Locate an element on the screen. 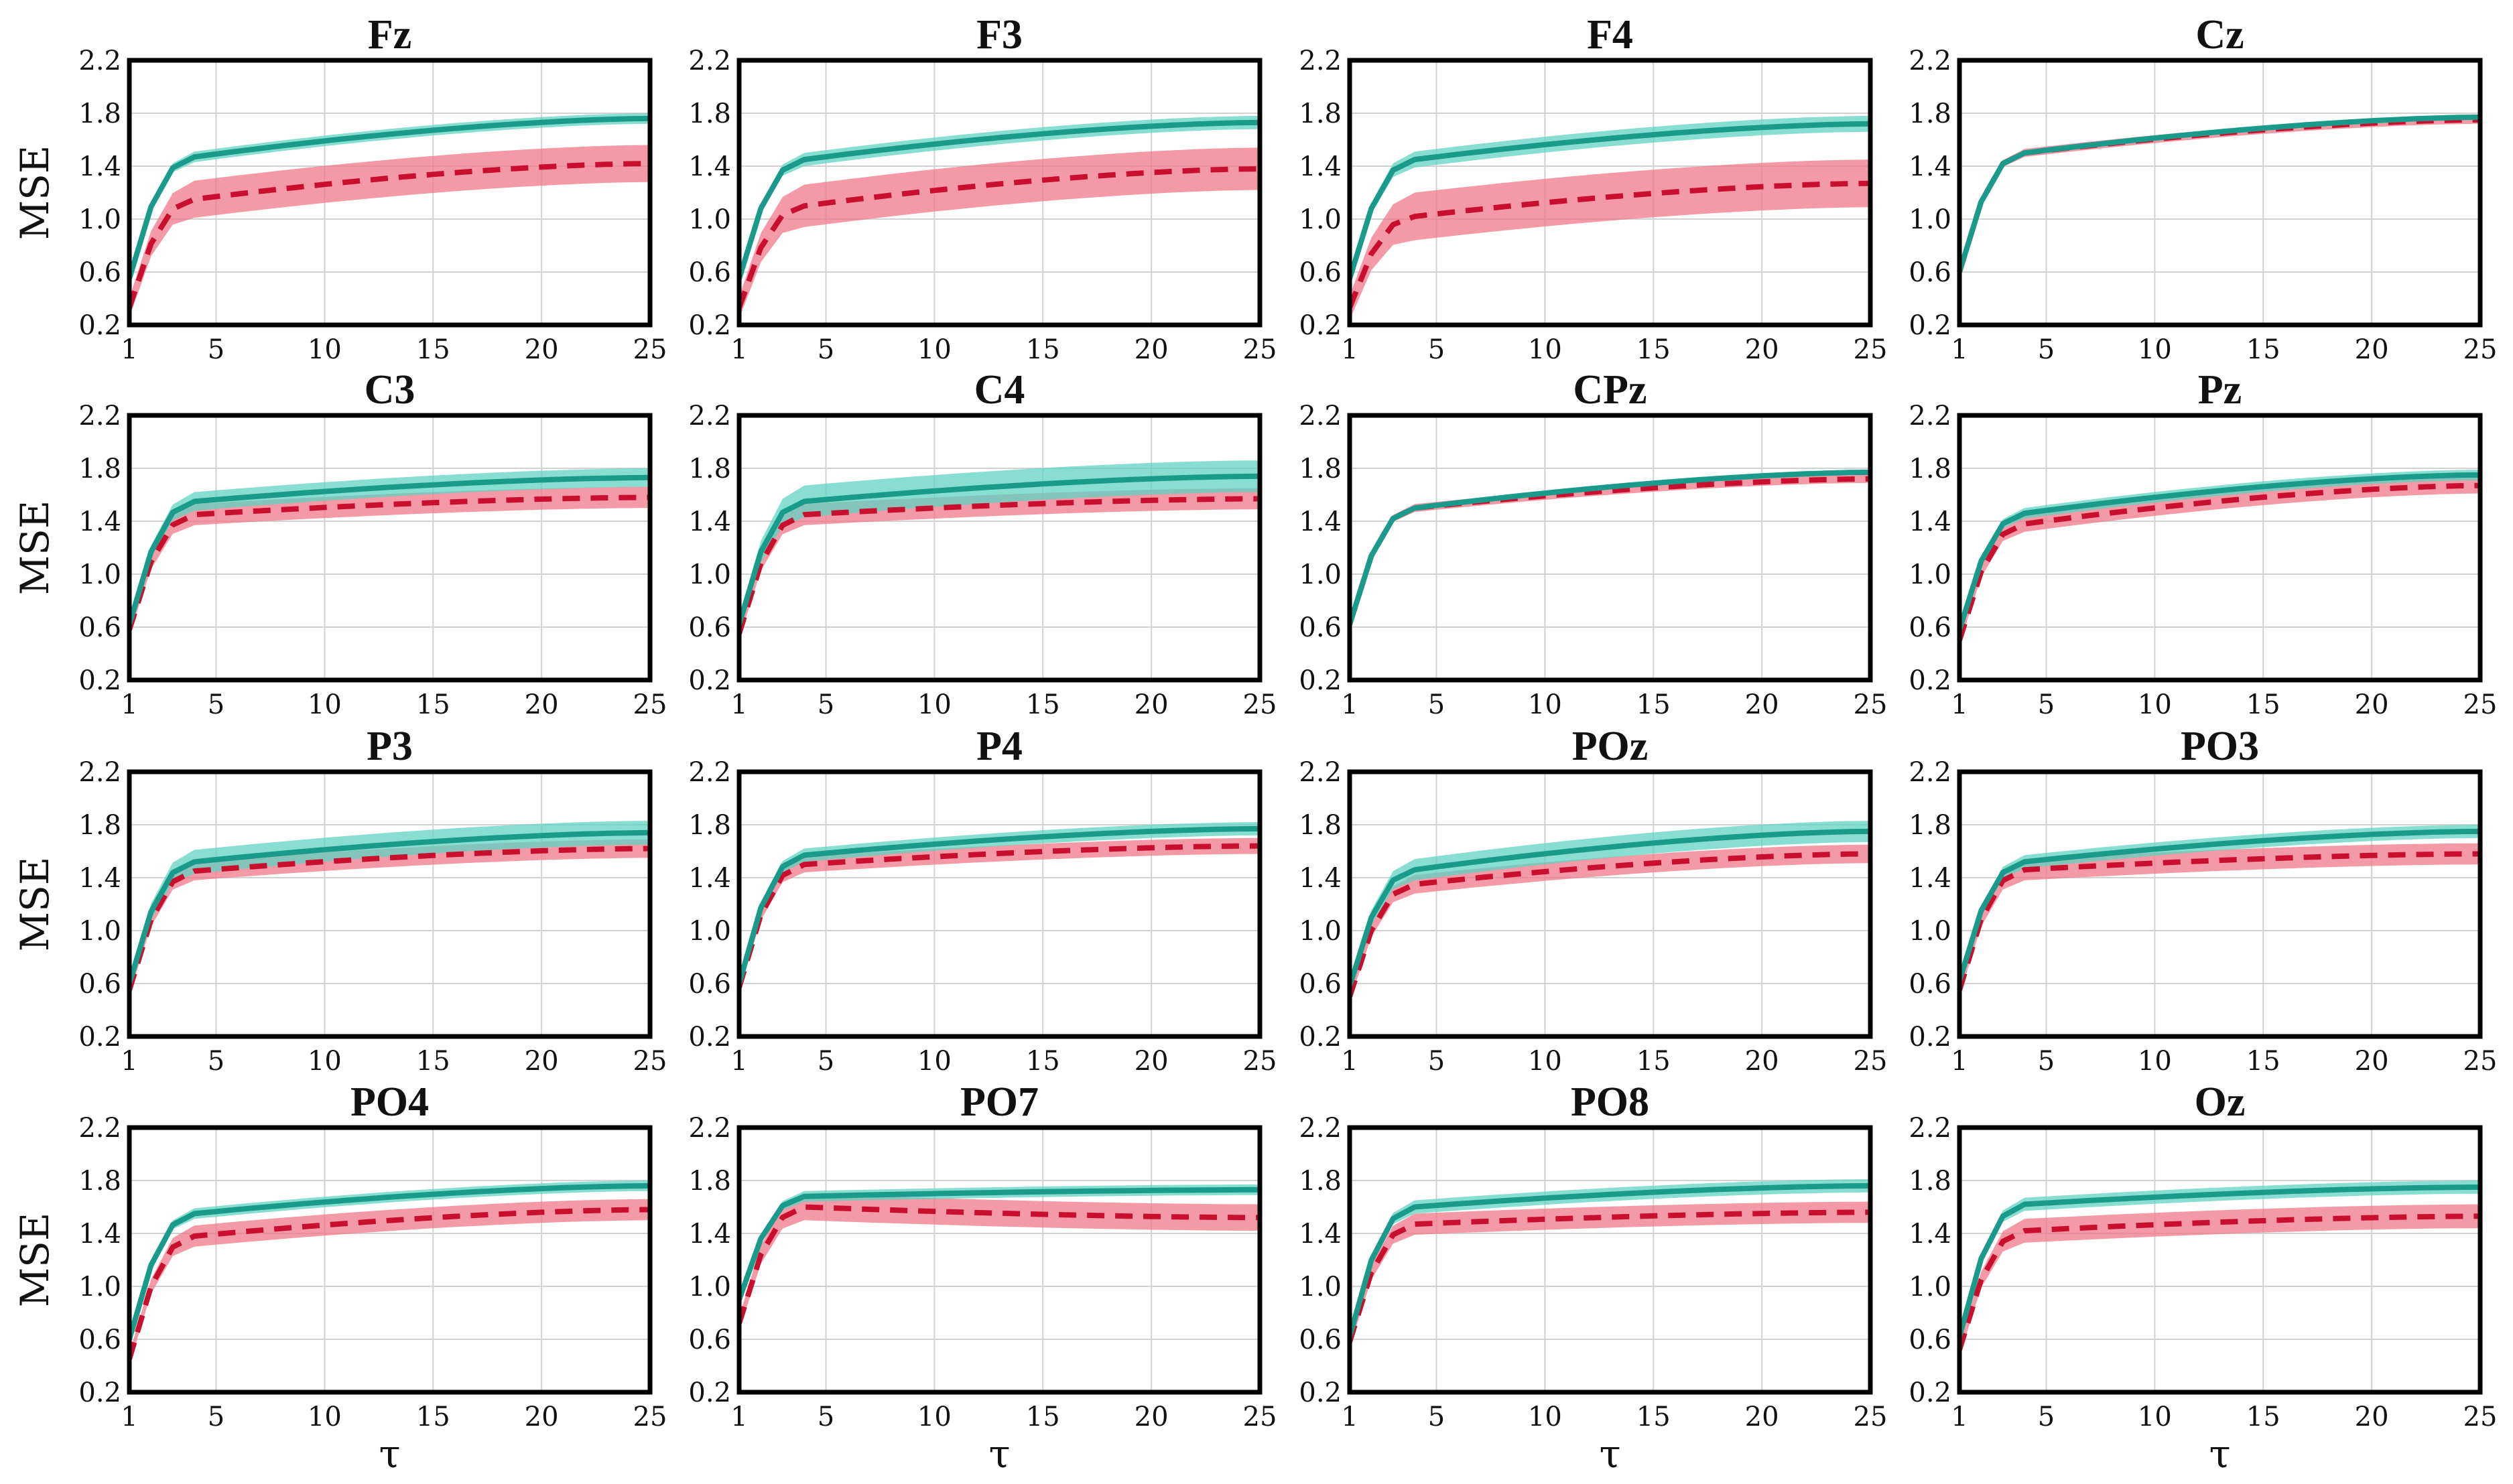 Image resolution: width=2513 pixels, height=1484 pixels. panel-title: PO8 is located at coordinates (1610, 1102).